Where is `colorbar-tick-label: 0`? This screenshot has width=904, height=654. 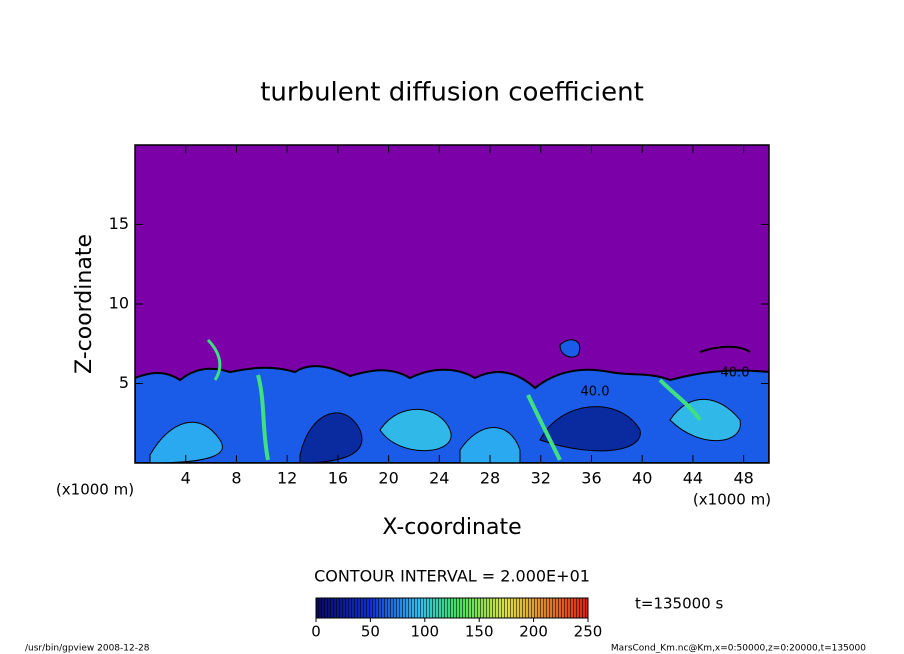 colorbar-tick-label: 0 is located at coordinates (316, 632).